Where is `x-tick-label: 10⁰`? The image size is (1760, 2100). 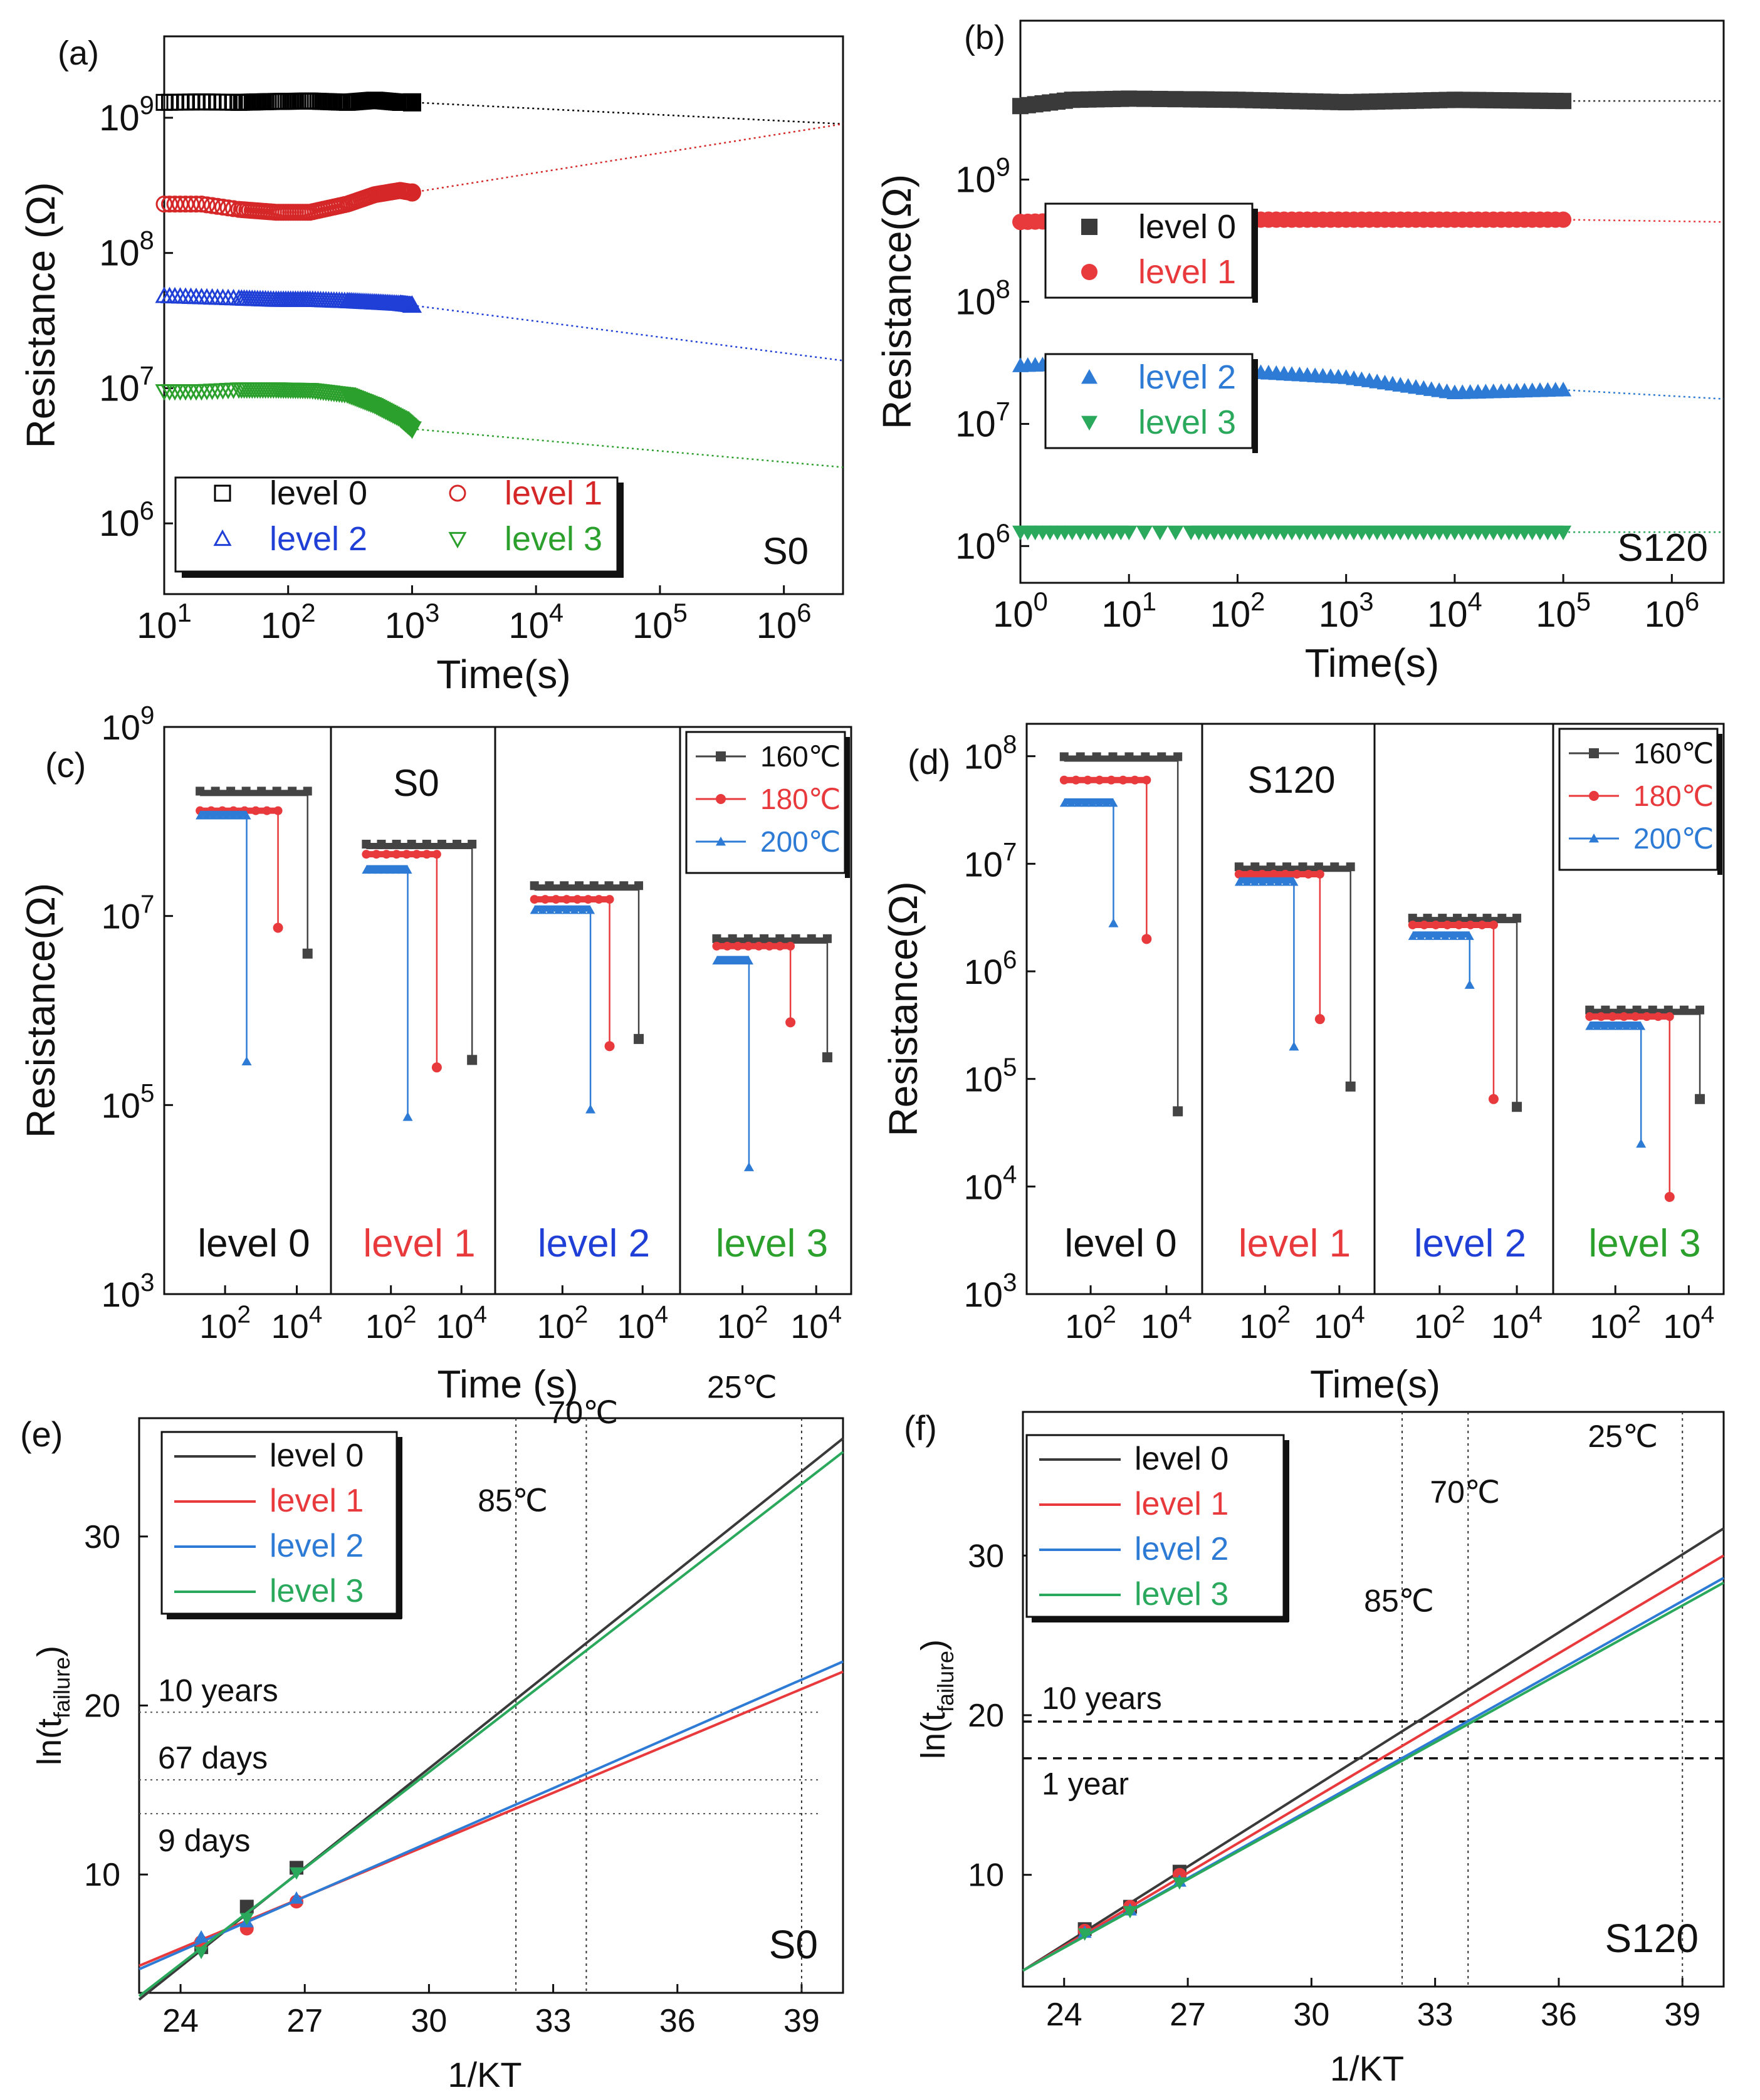 x-tick-label: 10⁰ is located at coordinates (1020, 611).